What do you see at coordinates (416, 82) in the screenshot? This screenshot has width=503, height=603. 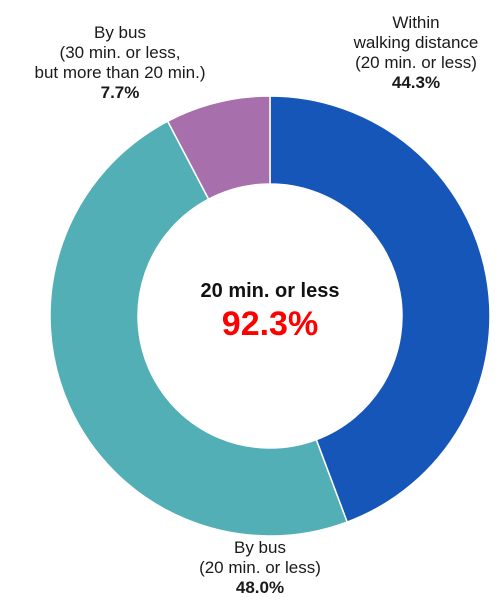 I see `slice-value-walking: 44.3%` at bounding box center [416, 82].